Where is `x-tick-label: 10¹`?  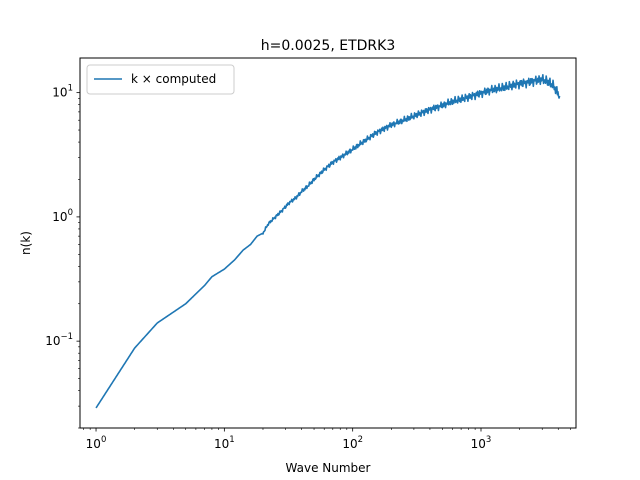
x-tick-label: 10¹ is located at coordinates (224, 443).